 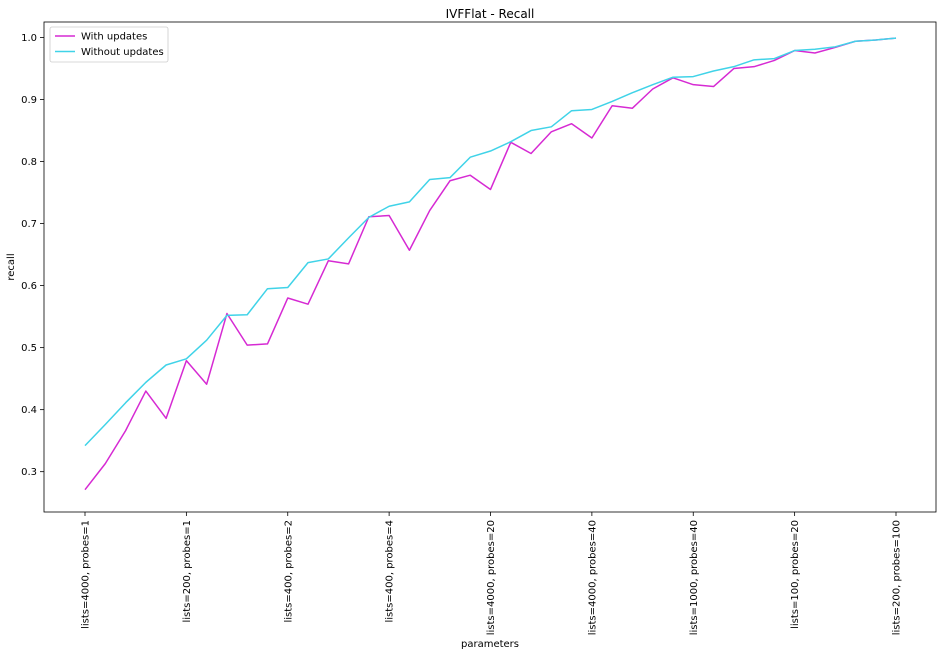 What do you see at coordinates (694, 577) in the screenshot?
I see `x-tick-label: lists=1000, probes=40` at bounding box center [694, 577].